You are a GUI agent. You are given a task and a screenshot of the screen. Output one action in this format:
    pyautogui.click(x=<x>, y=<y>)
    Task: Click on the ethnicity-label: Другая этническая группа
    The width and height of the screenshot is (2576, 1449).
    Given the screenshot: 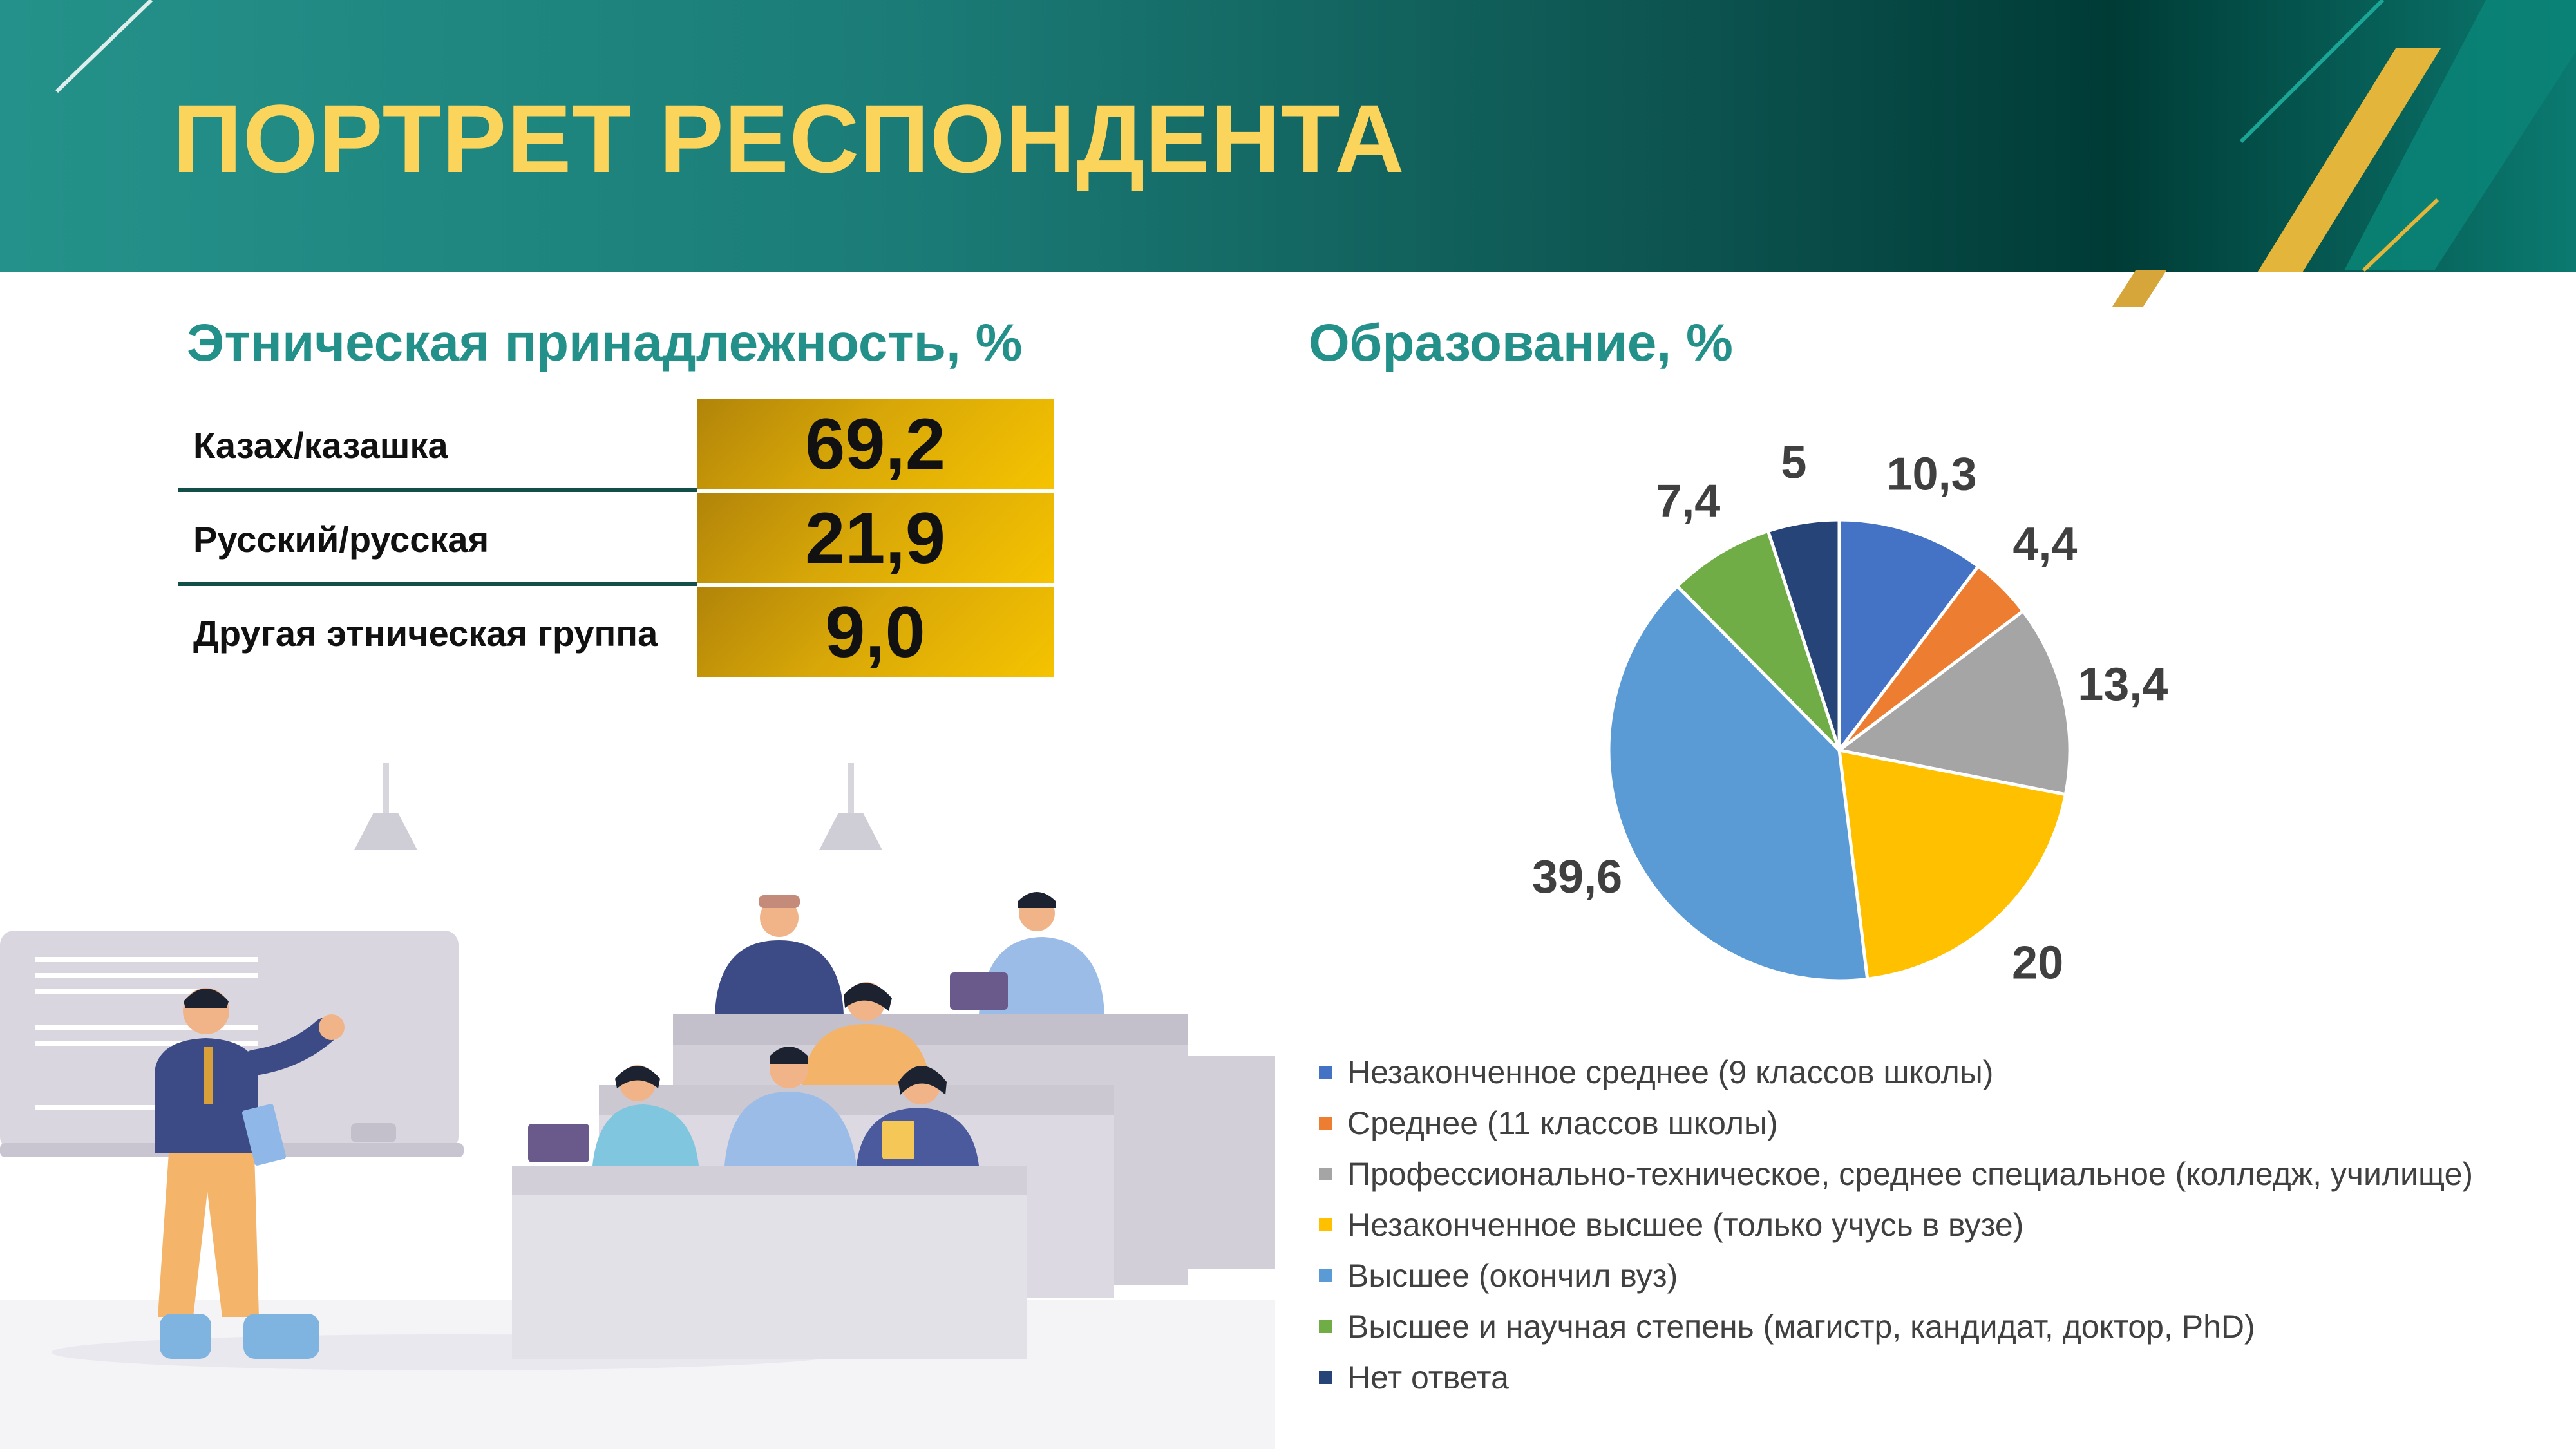 What is the action you would take?
    pyautogui.click(x=426, y=634)
    